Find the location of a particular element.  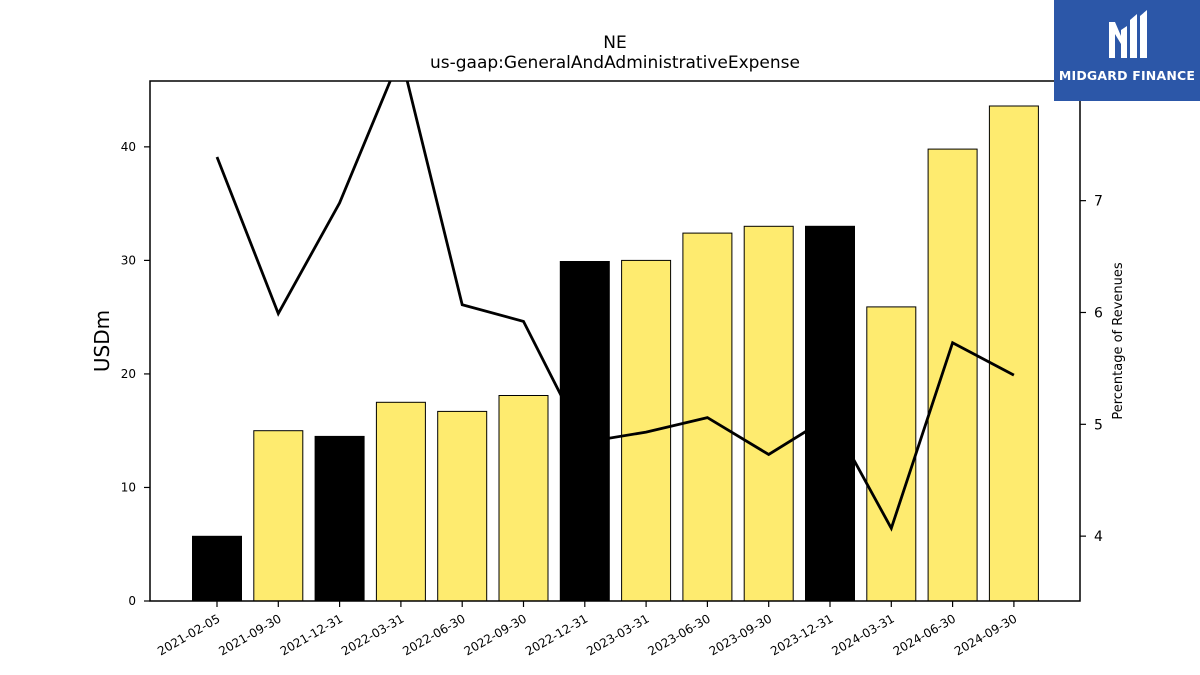

chart-title: NE is located at coordinates (614, 43).